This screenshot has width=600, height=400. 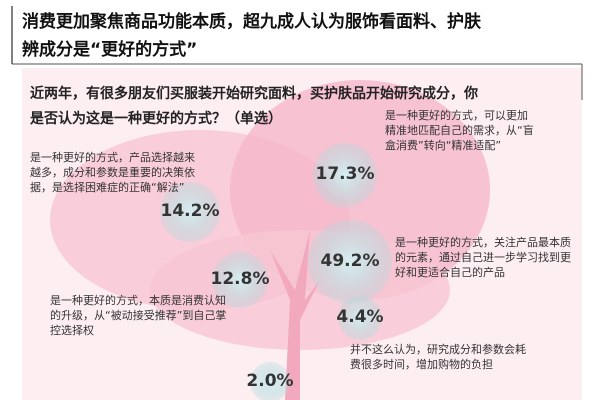 I want to click on percentage: 4.4%, so click(x=360, y=317).